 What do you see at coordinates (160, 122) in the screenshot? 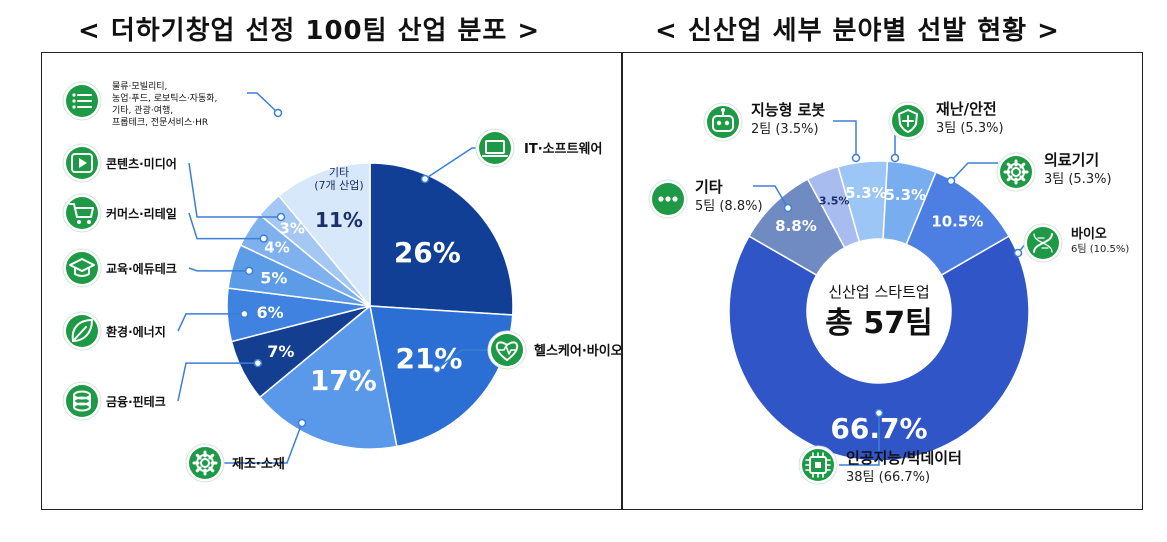
I see `other-item: 프롭테크, 전문서비스·HR` at bounding box center [160, 122].